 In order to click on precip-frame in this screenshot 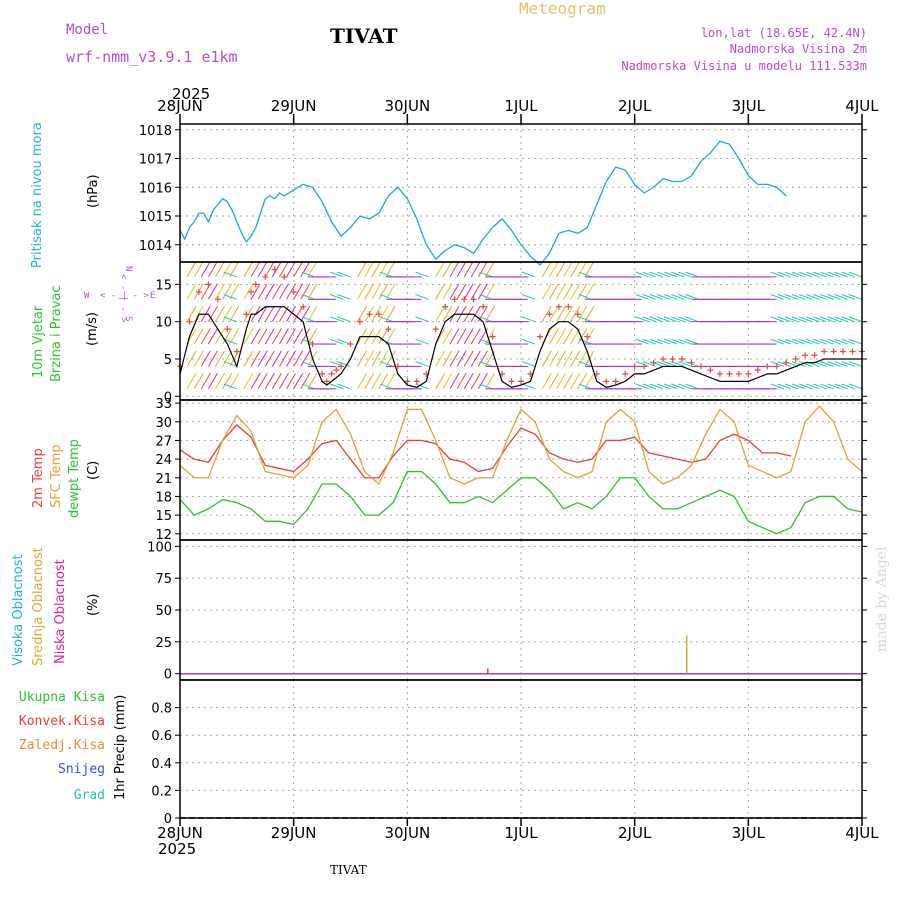, I will do `click(521, 749)`.